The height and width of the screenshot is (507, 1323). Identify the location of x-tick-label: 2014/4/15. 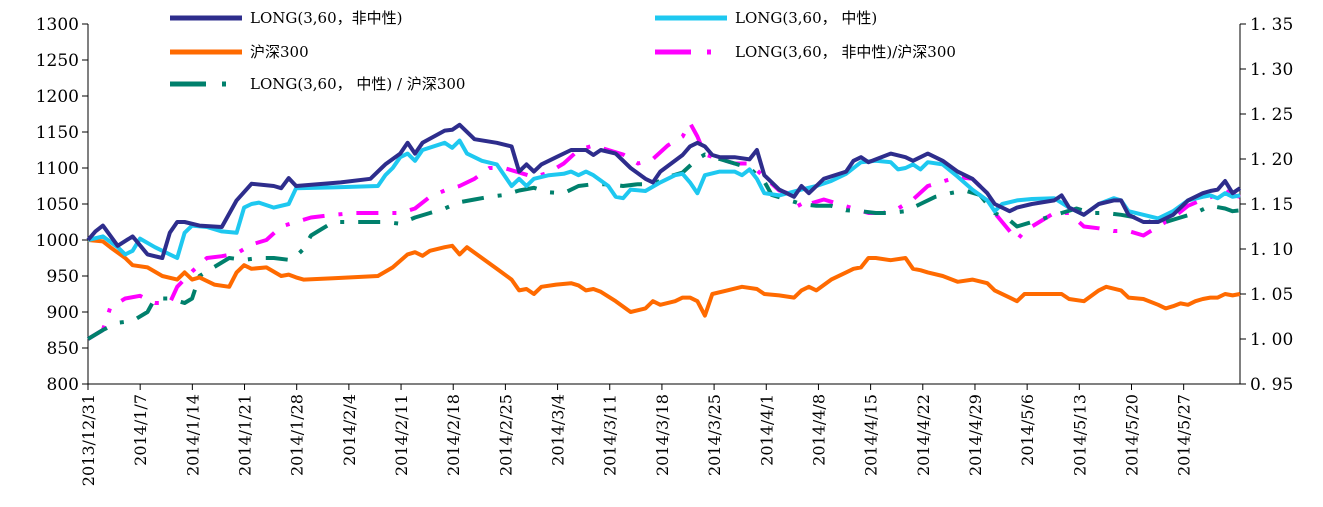
(871, 435).